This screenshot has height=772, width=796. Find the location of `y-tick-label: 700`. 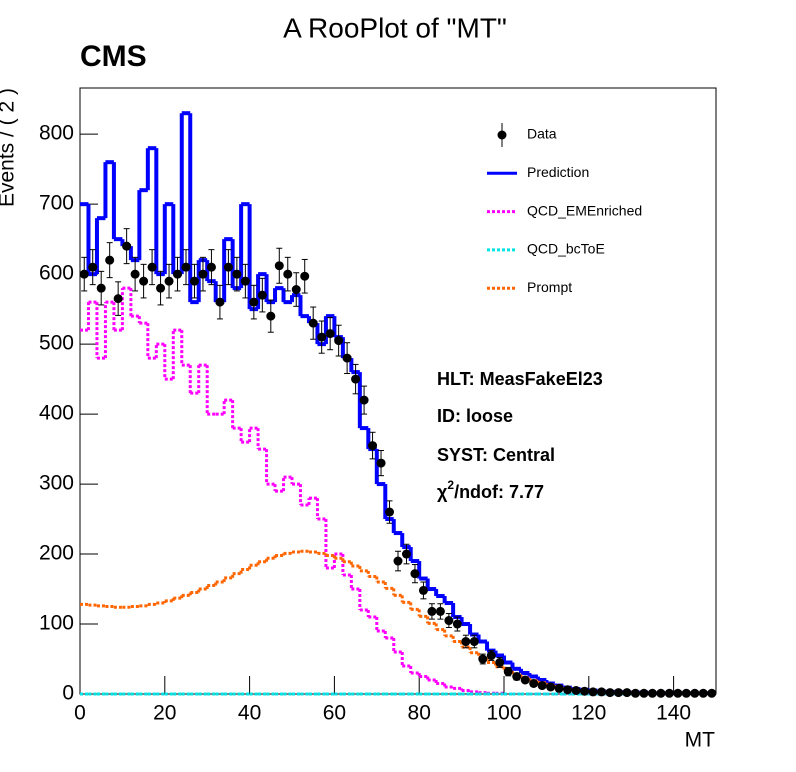

y-tick-label: 700 is located at coordinates (56, 203).